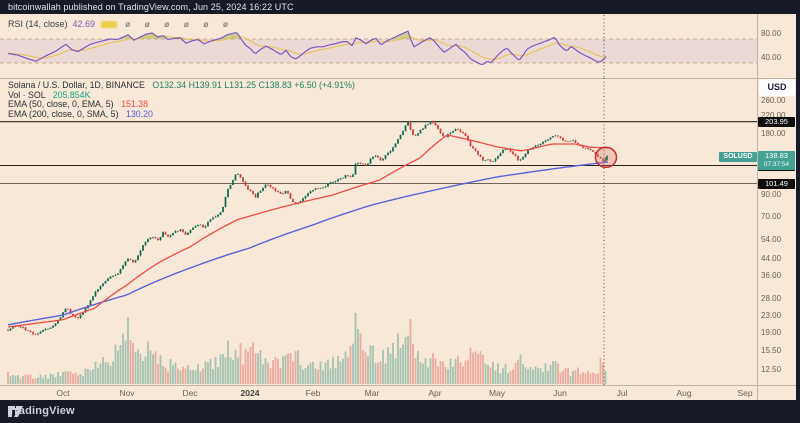  What do you see at coordinates (771, 258) in the screenshot?
I see `price-axis-tick: 44.00` at bounding box center [771, 258].